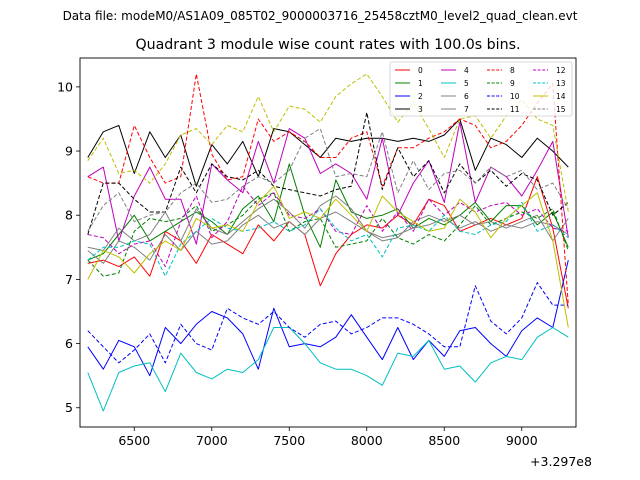  Describe the element at coordinates (65, 86) in the screenshot. I see `y-tick-label: 10` at that location.